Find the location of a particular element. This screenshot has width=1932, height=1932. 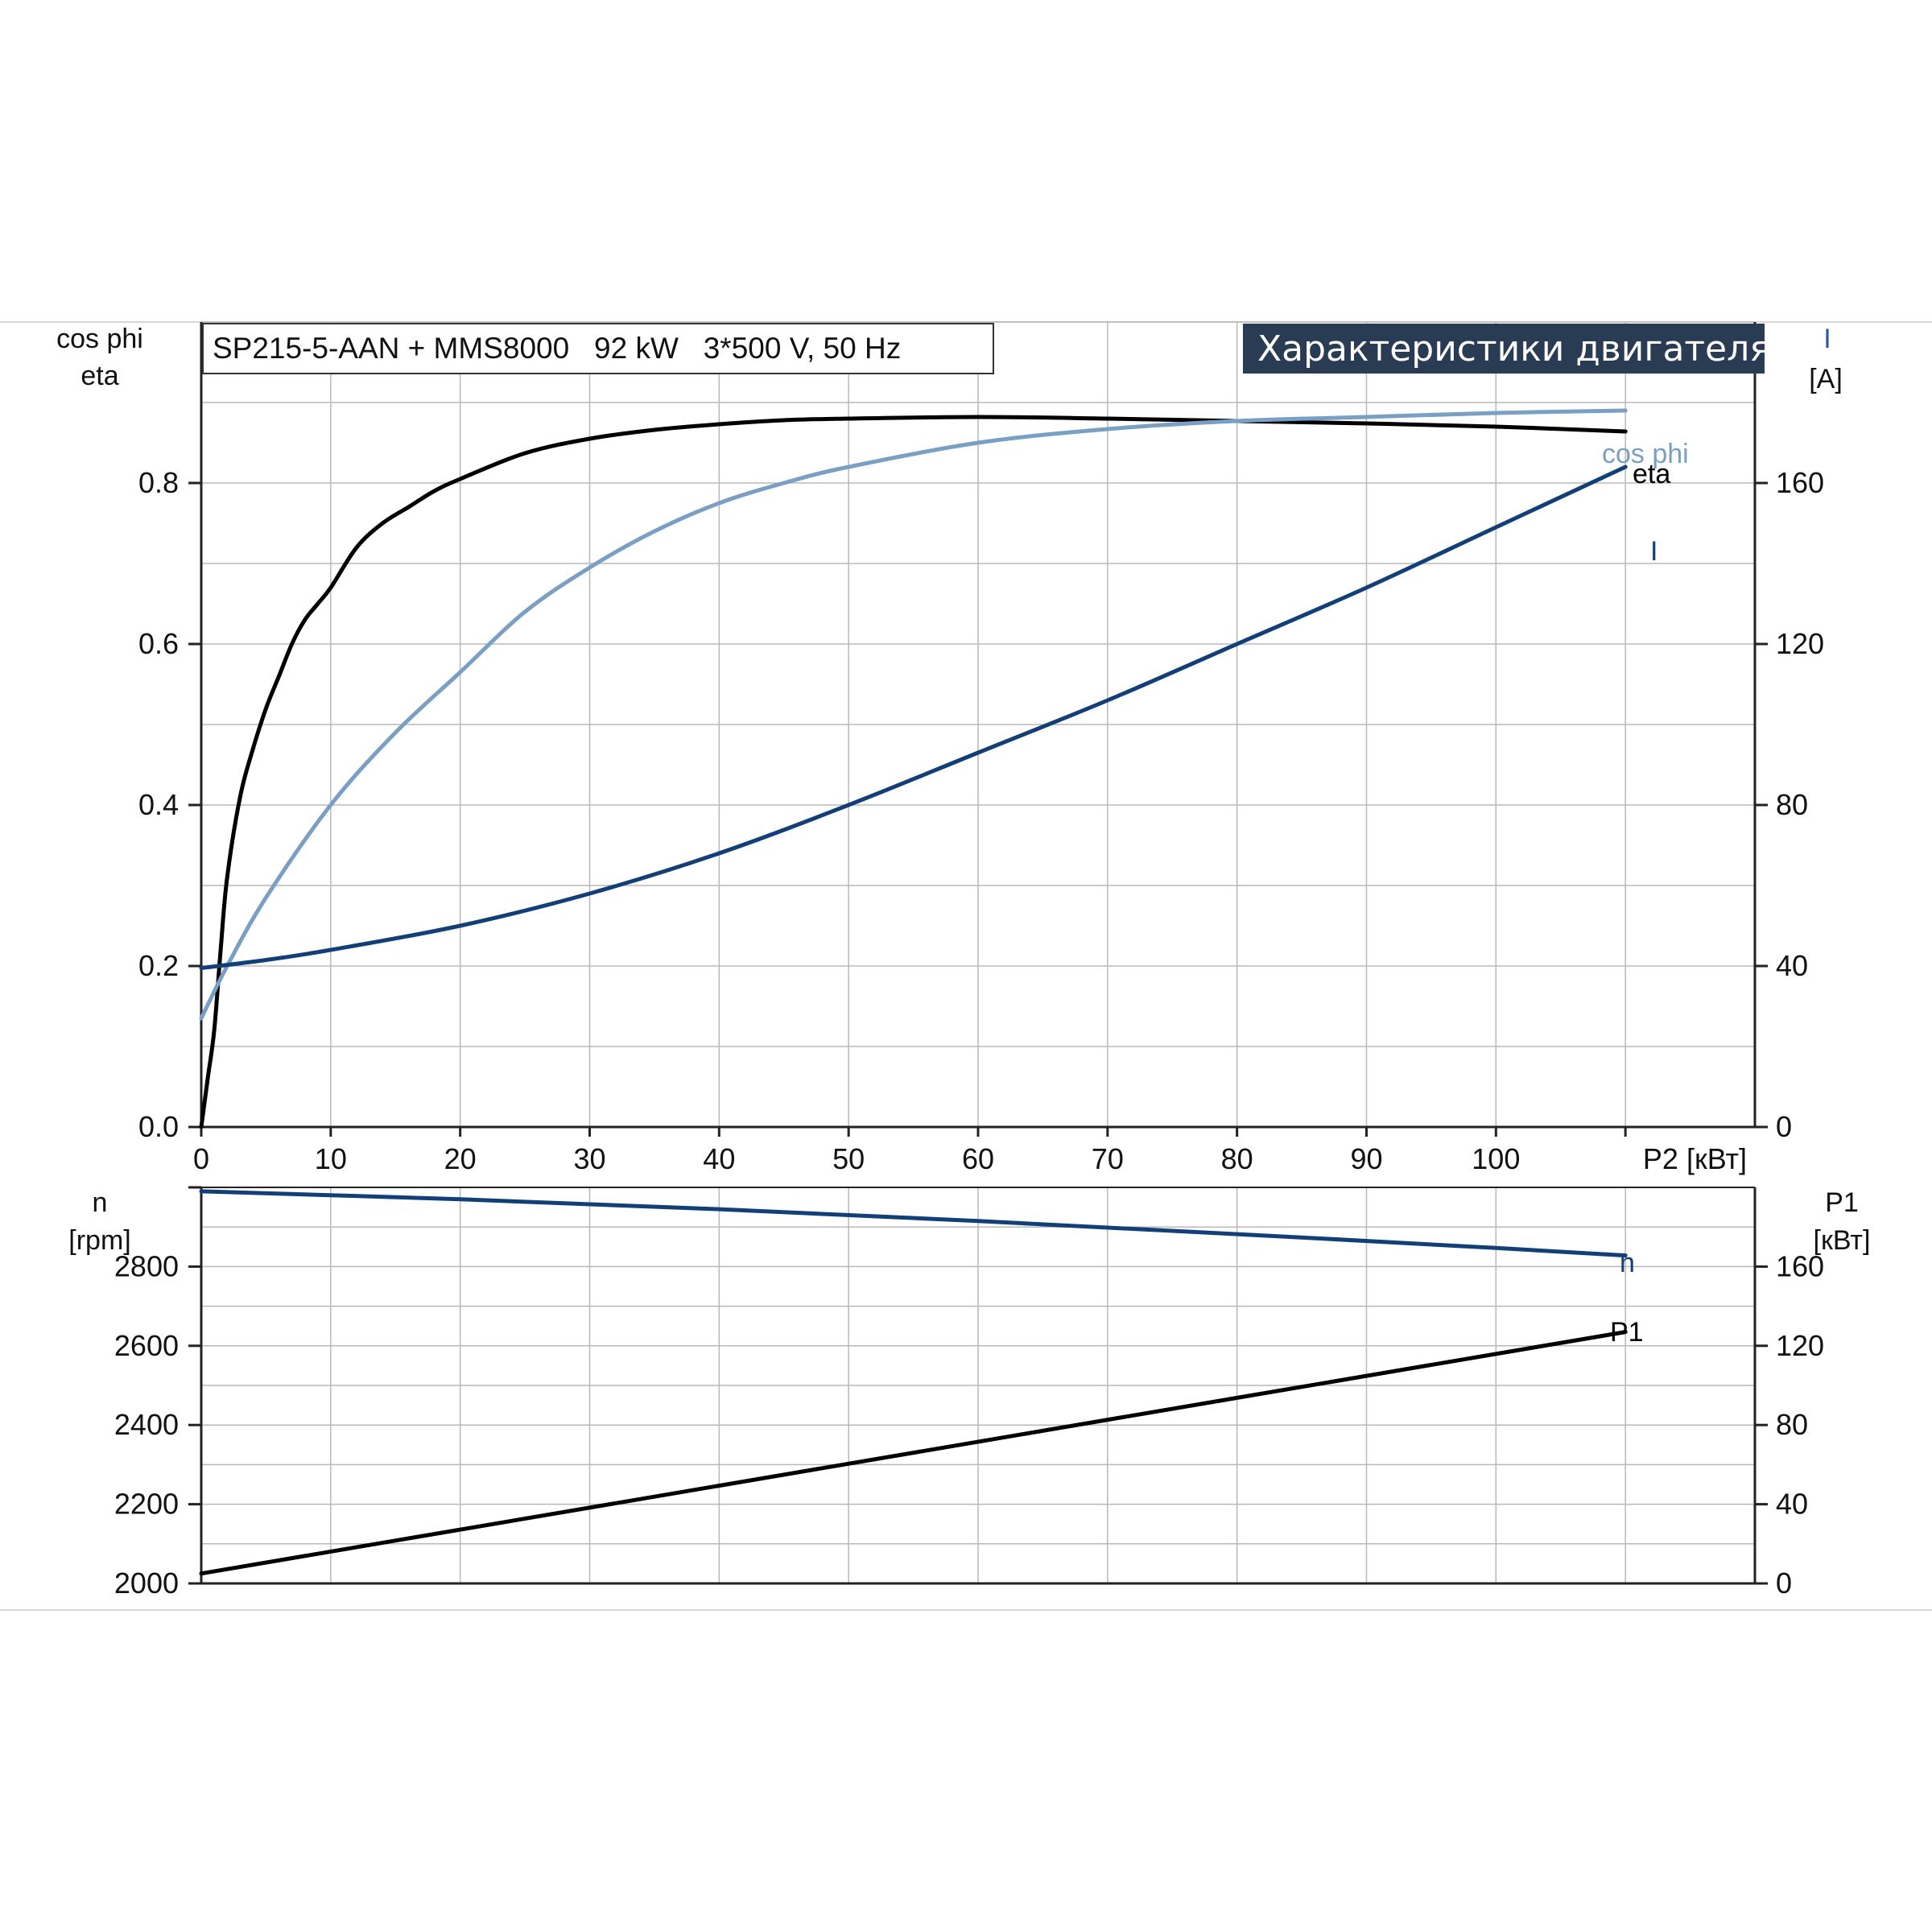

title-banner is located at coordinates (1504, 349).